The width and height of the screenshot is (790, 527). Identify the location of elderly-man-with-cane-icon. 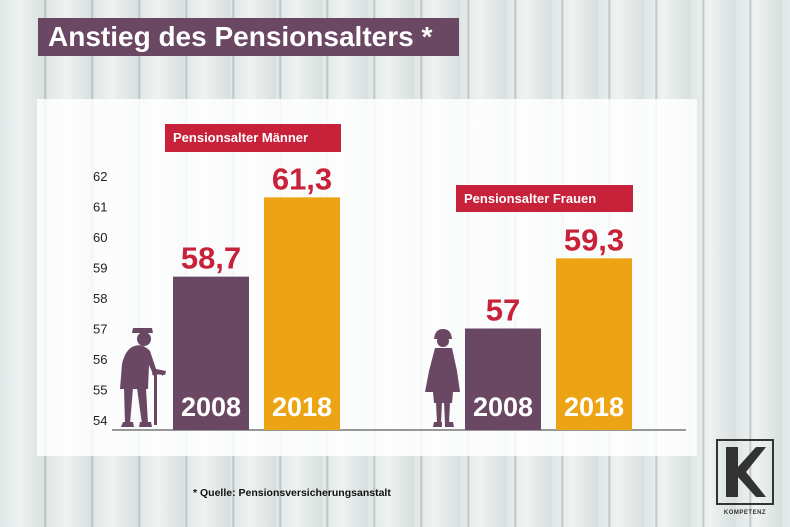
(143, 377).